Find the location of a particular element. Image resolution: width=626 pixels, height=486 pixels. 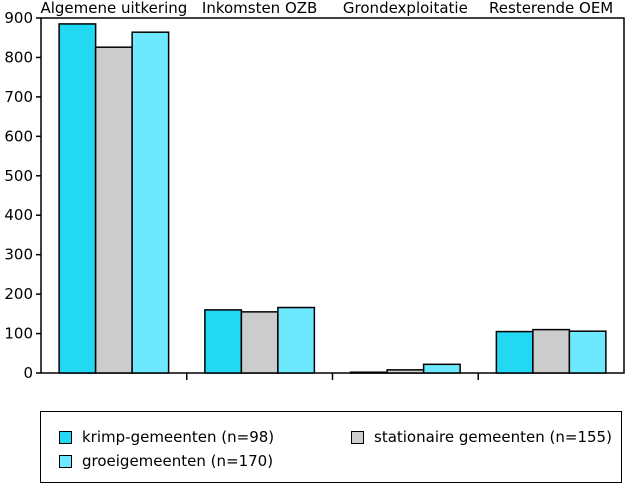

y-tick-label: 800 is located at coordinates (18, 57).